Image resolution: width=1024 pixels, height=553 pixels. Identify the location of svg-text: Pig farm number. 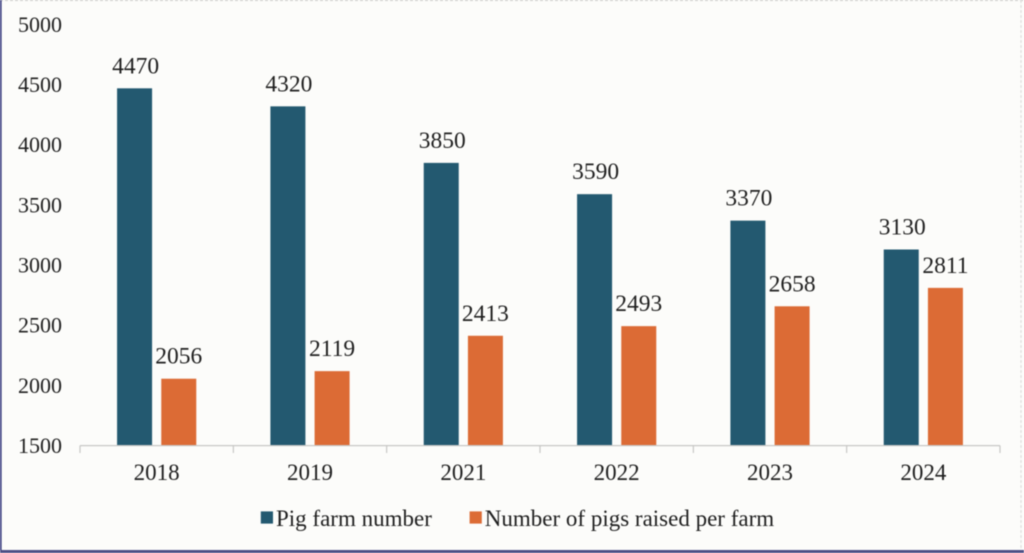
(354, 518).